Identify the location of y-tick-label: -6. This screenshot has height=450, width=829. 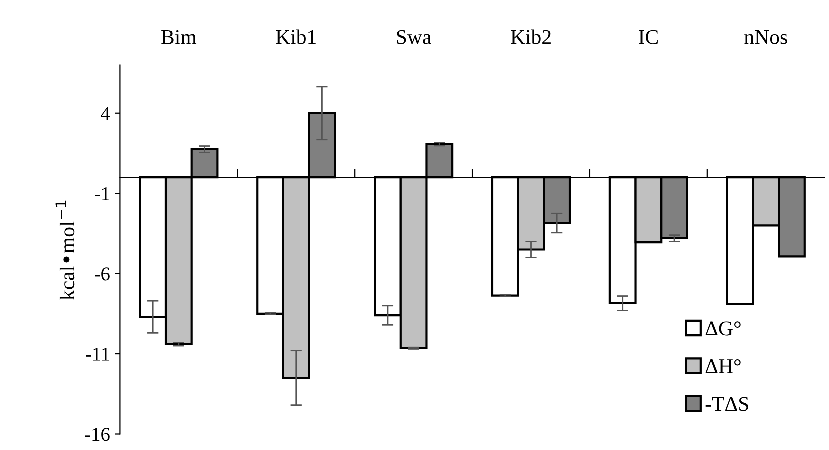
(102, 274).